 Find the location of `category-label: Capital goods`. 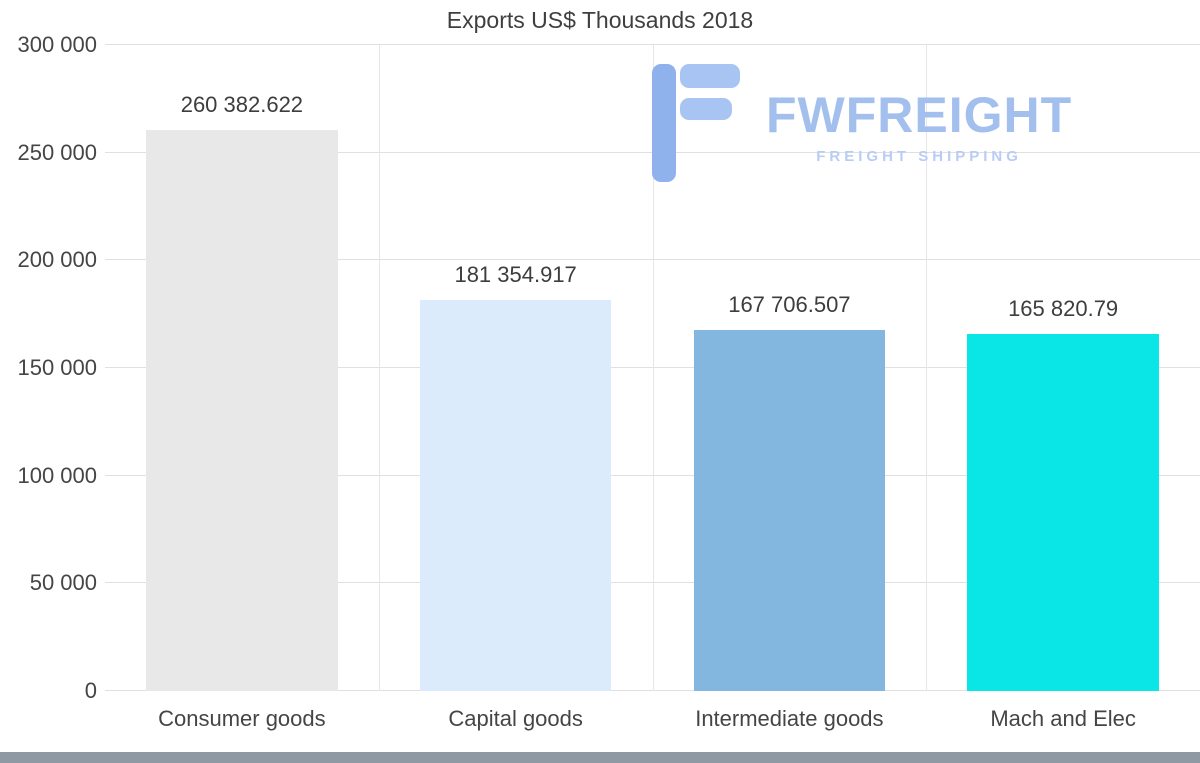

category-label: Capital goods is located at coordinates (515, 718).